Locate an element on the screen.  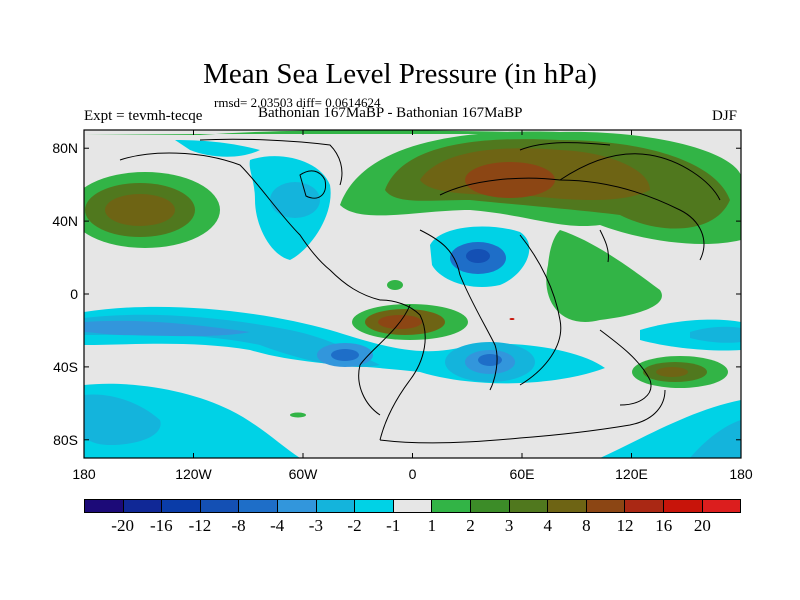
far-south-low-east-core is located at coordinates (715, 439).